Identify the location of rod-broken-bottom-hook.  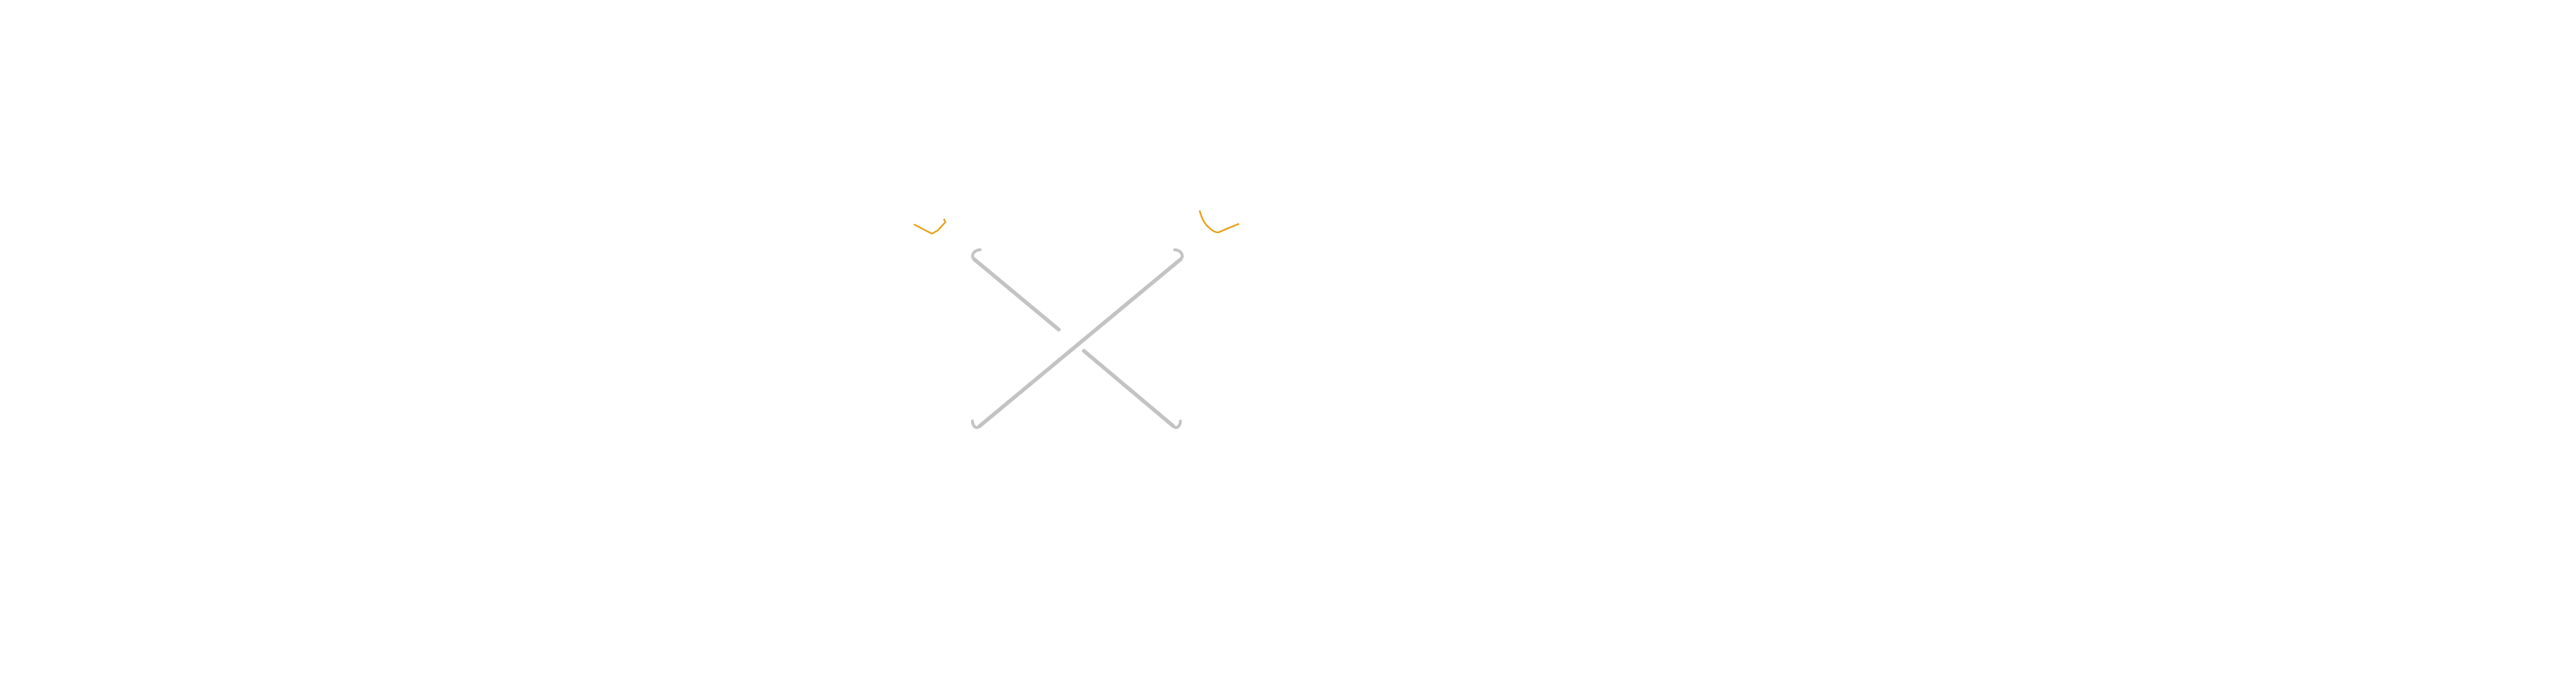
(1176, 424).